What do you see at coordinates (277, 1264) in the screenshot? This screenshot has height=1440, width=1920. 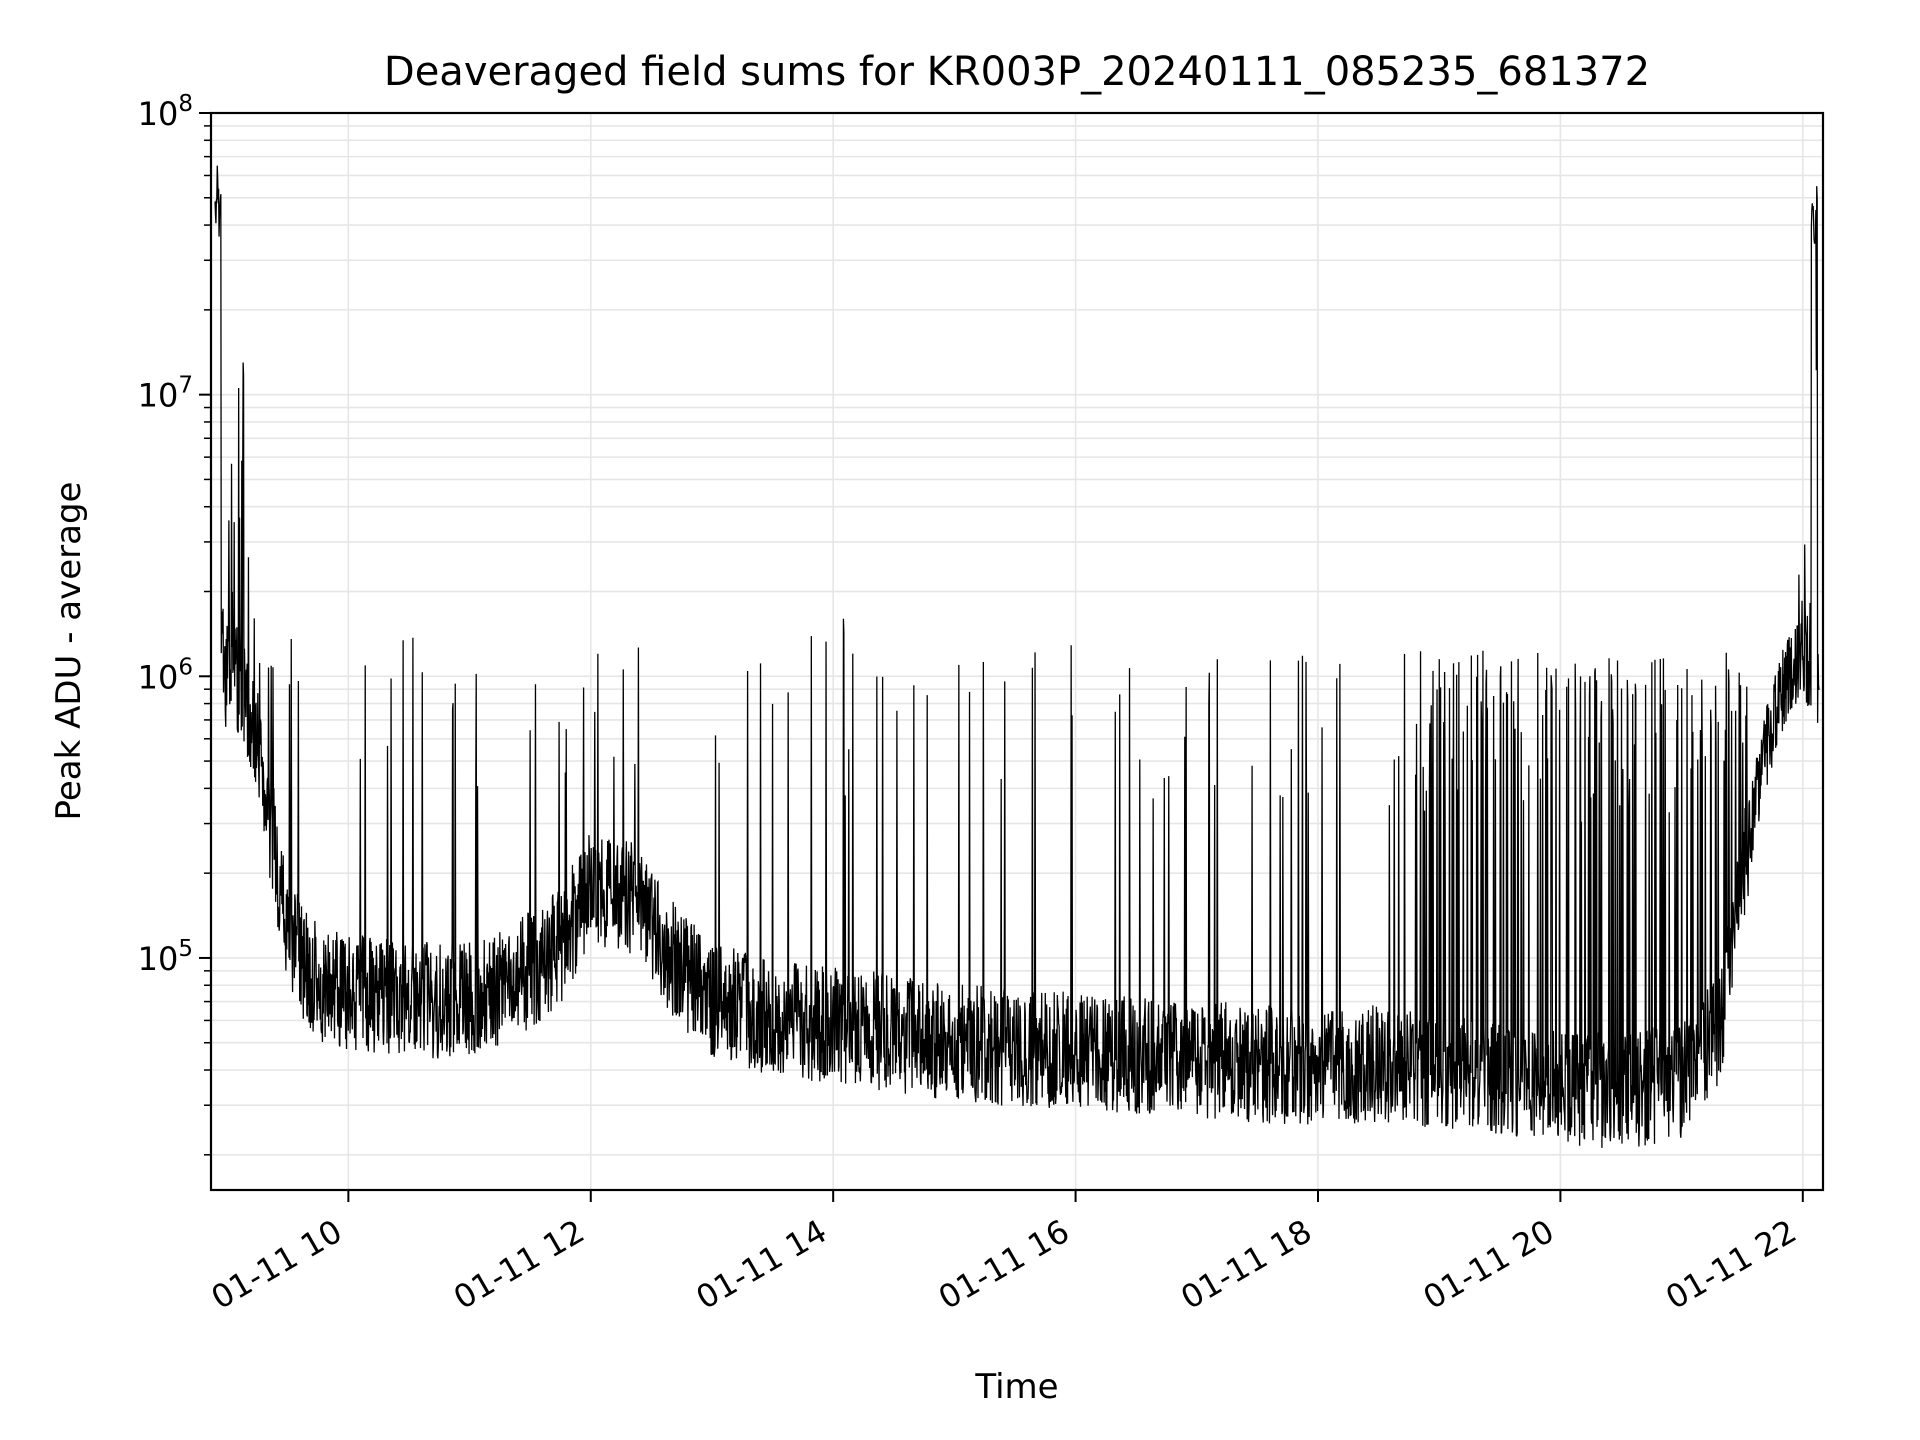 I see `x-tick-label: 01-11 10` at bounding box center [277, 1264].